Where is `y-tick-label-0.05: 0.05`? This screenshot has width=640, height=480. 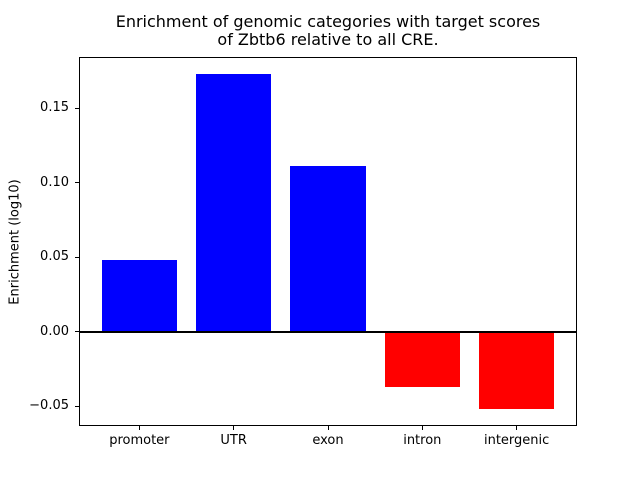
y-tick-label-0.05: 0.05 is located at coordinates (54, 257).